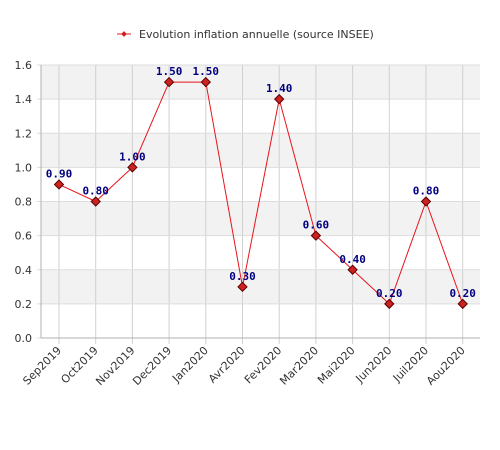  What do you see at coordinates (316, 225) in the screenshot?
I see `data-label: 0.60` at bounding box center [316, 225].